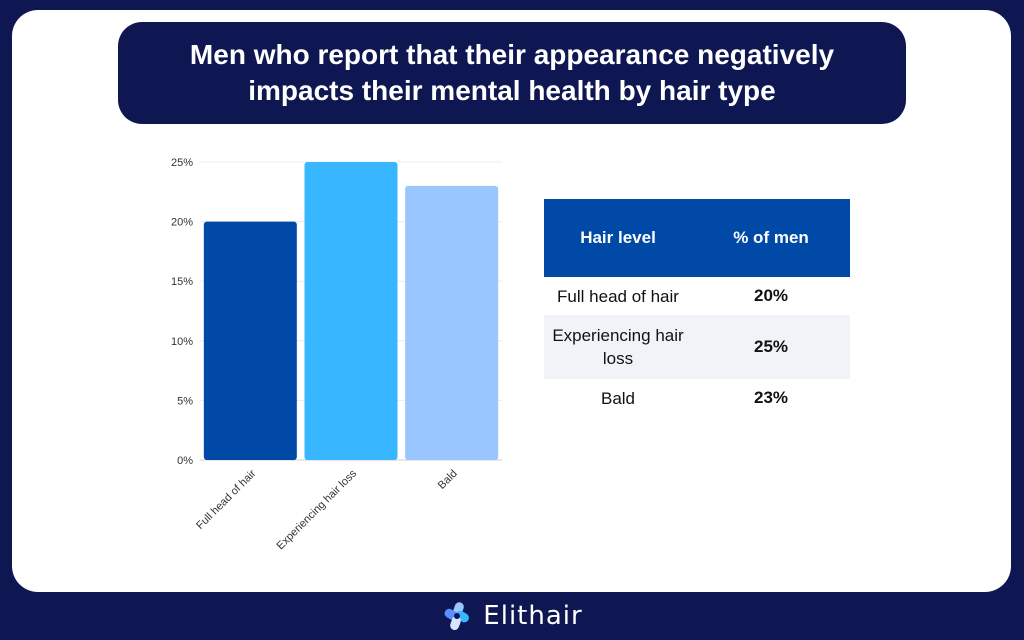 The image size is (1024, 640). I want to click on row-value: 20%, so click(771, 295).